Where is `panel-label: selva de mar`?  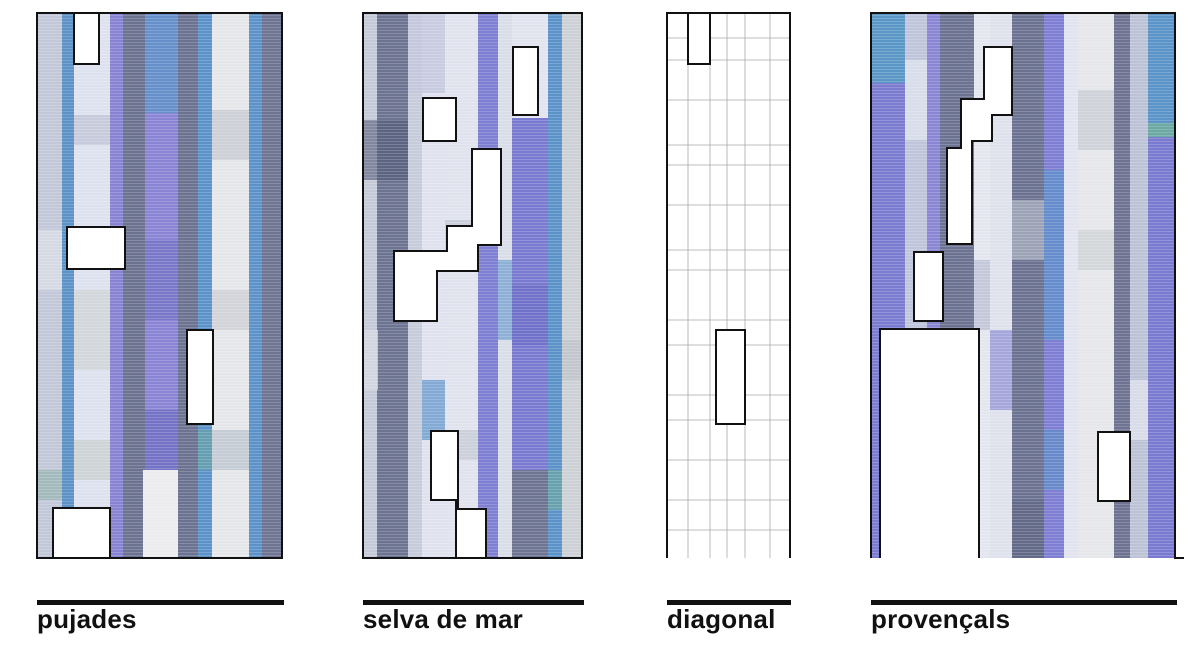 panel-label: selva de mar is located at coordinates (443, 619).